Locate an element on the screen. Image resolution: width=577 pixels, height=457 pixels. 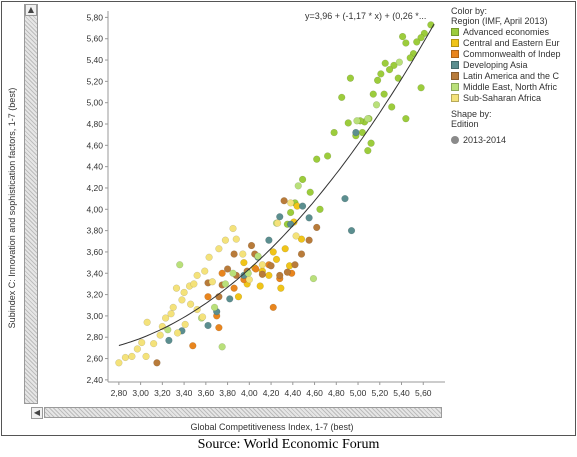
legend-item: Advanced economies is located at coordinates (514, 31).